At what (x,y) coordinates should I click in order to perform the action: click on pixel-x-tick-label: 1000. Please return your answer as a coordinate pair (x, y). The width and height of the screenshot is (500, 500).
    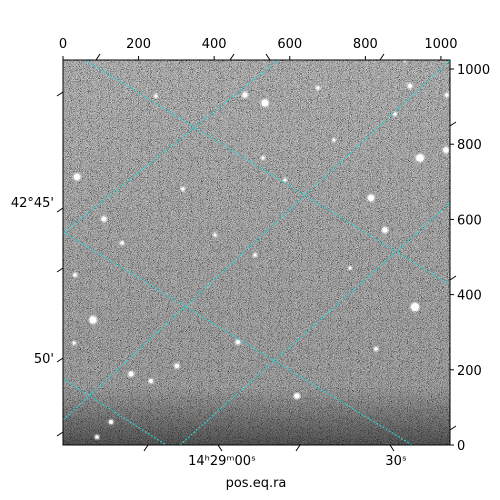
    Looking at the image, I should click on (440, 44).